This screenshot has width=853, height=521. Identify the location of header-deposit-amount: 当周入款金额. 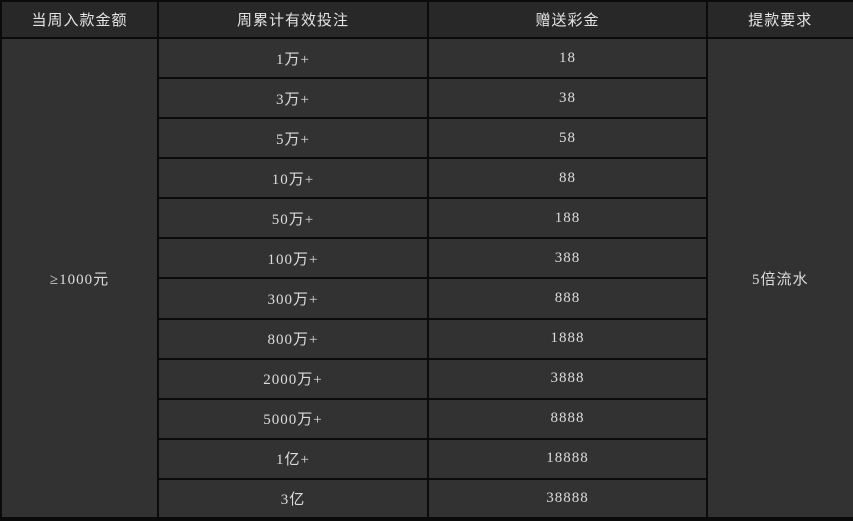
(79, 19).